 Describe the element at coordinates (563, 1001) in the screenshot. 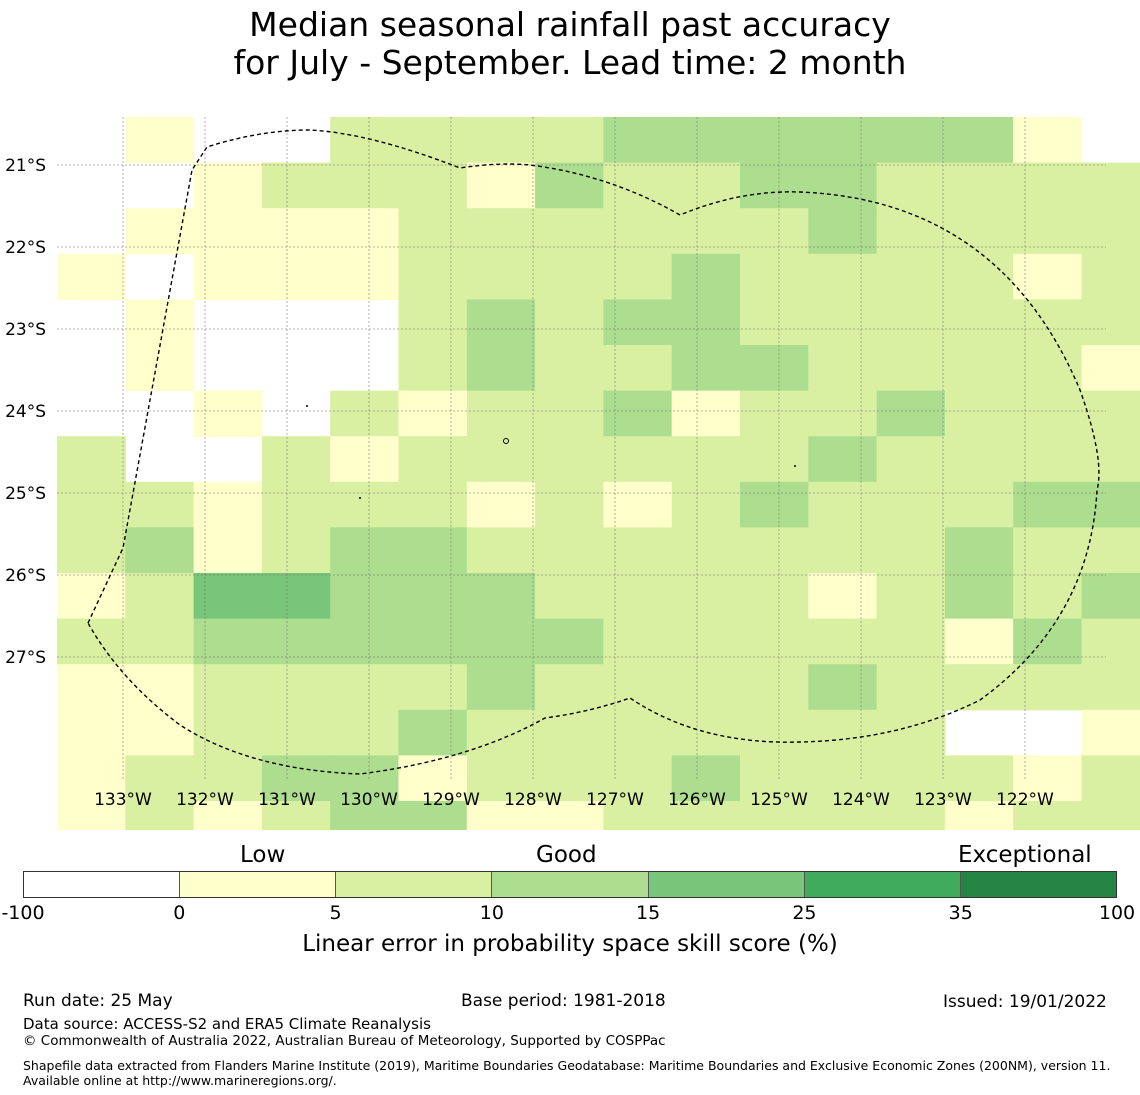

I see `base-period: Base period: 1981-2018` at that location.